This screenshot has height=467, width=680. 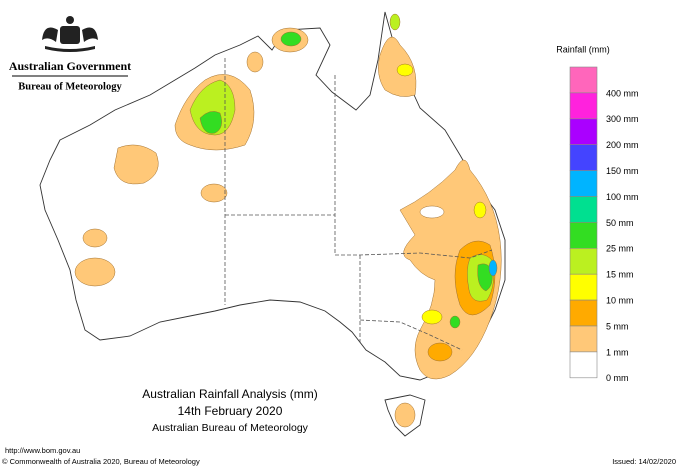 I want to click on legend-label: 25 mm, so click(x=620, y=249).